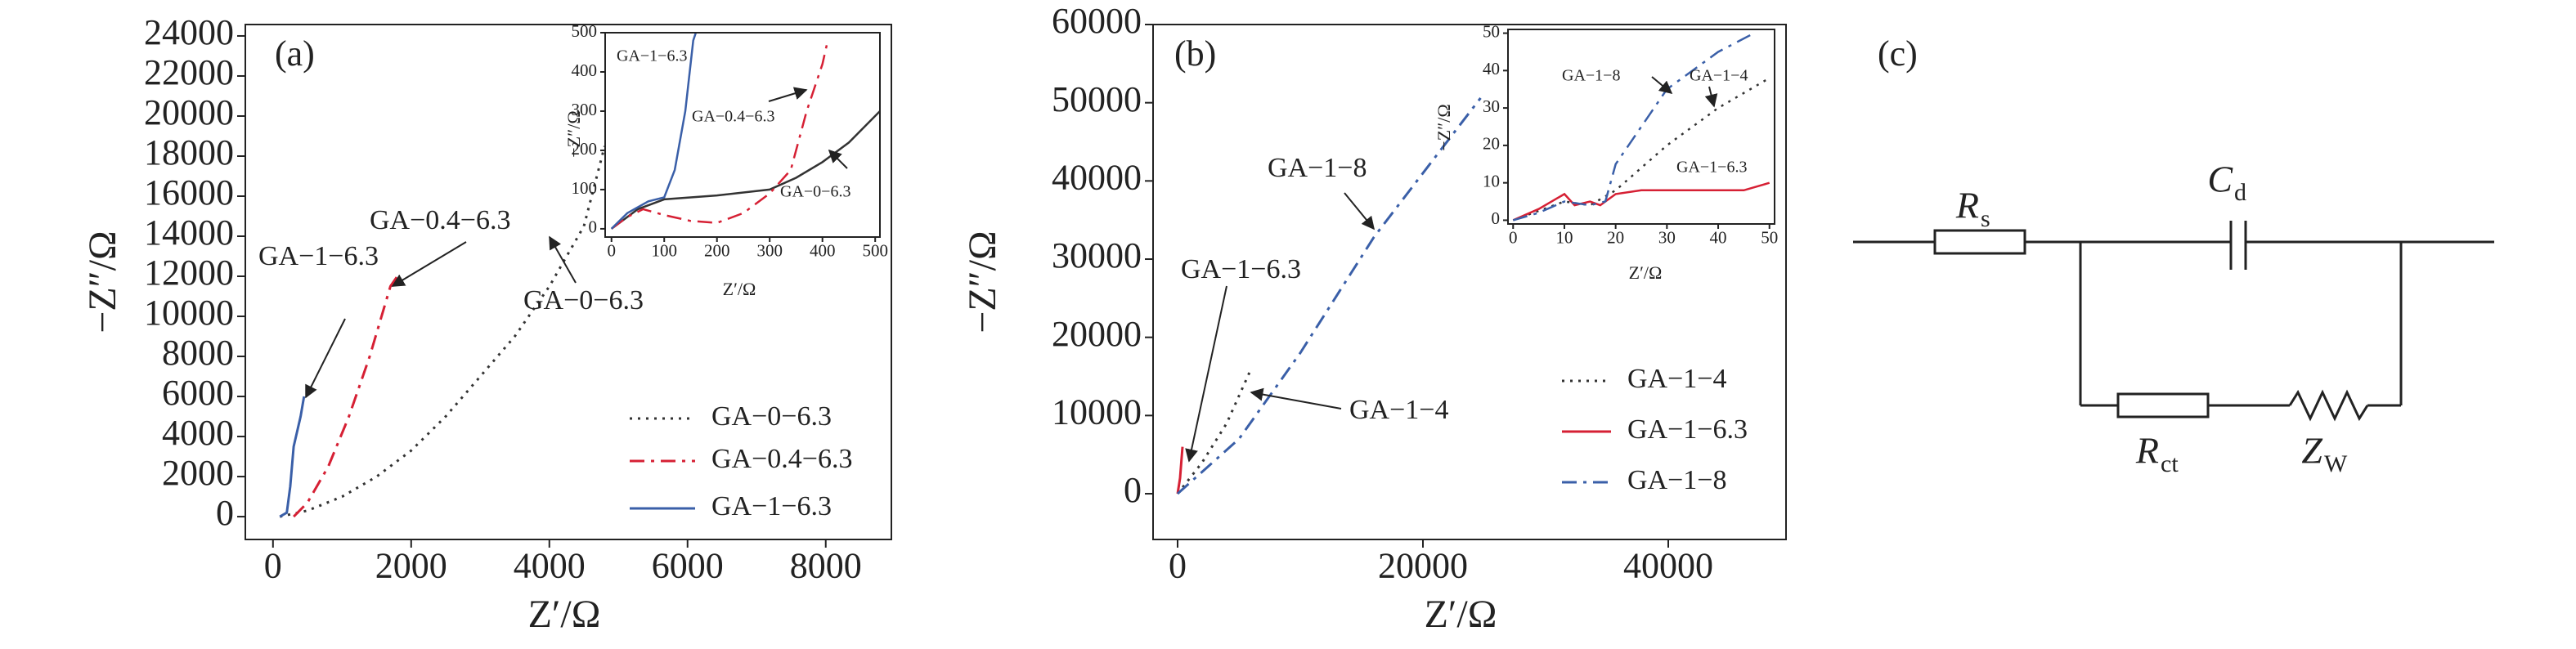 The height and width of the screenshot is (649, 2576). What do you see at coordinates (2147, 451) in the screenshot?
I see `element-symbol: R` at bounding box center [2147, 451].